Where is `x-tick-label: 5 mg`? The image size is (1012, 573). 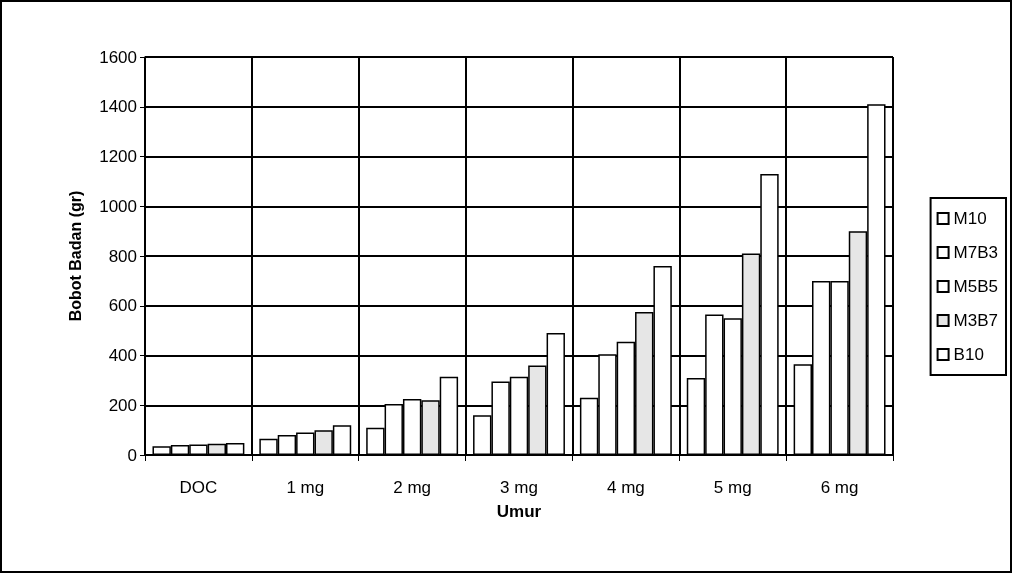 x-tick-label: 5 mg is located at coordinates (732, 487).